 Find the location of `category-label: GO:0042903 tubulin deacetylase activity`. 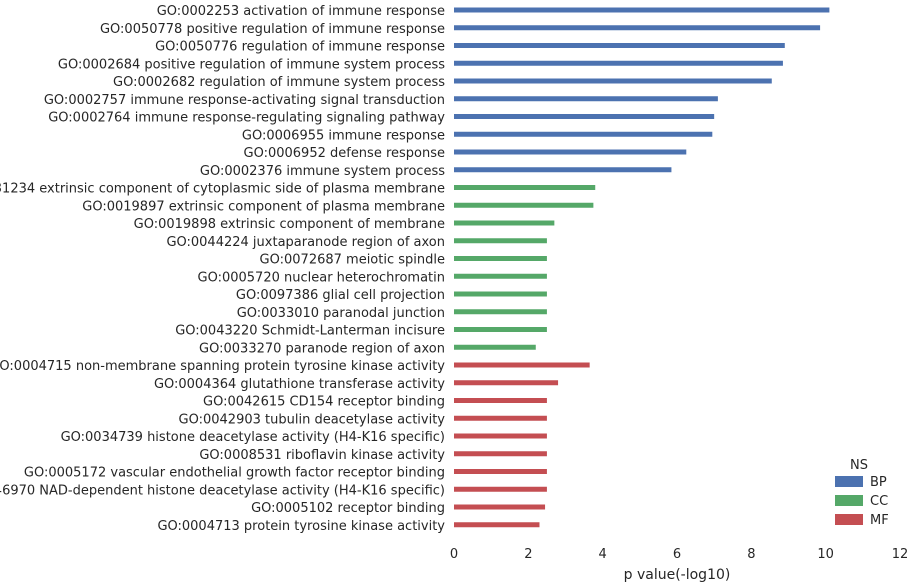

category-label: GO:0042903 tubulin deacetylase activity is located at coordinates (312, 419).